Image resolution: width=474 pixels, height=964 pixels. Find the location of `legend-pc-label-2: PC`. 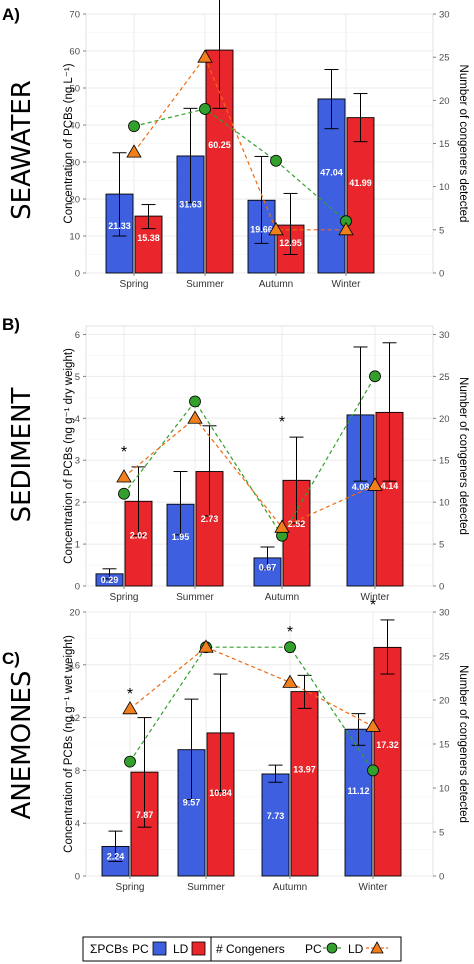

legend-pc-label-2: PC is located at coordinates (313, 949).